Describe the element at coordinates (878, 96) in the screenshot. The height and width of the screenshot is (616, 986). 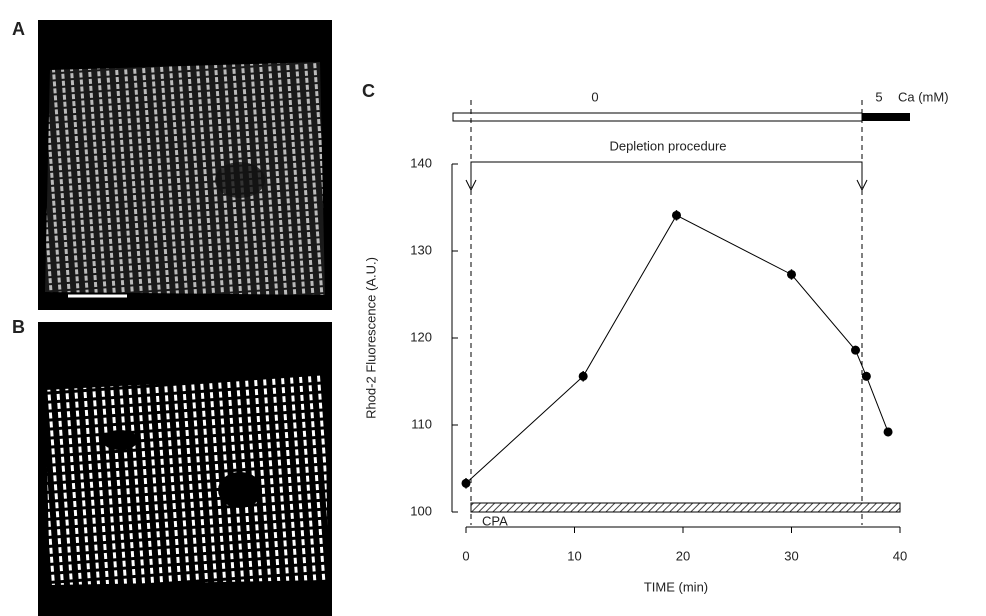
I see `annotation: 5` at that location.